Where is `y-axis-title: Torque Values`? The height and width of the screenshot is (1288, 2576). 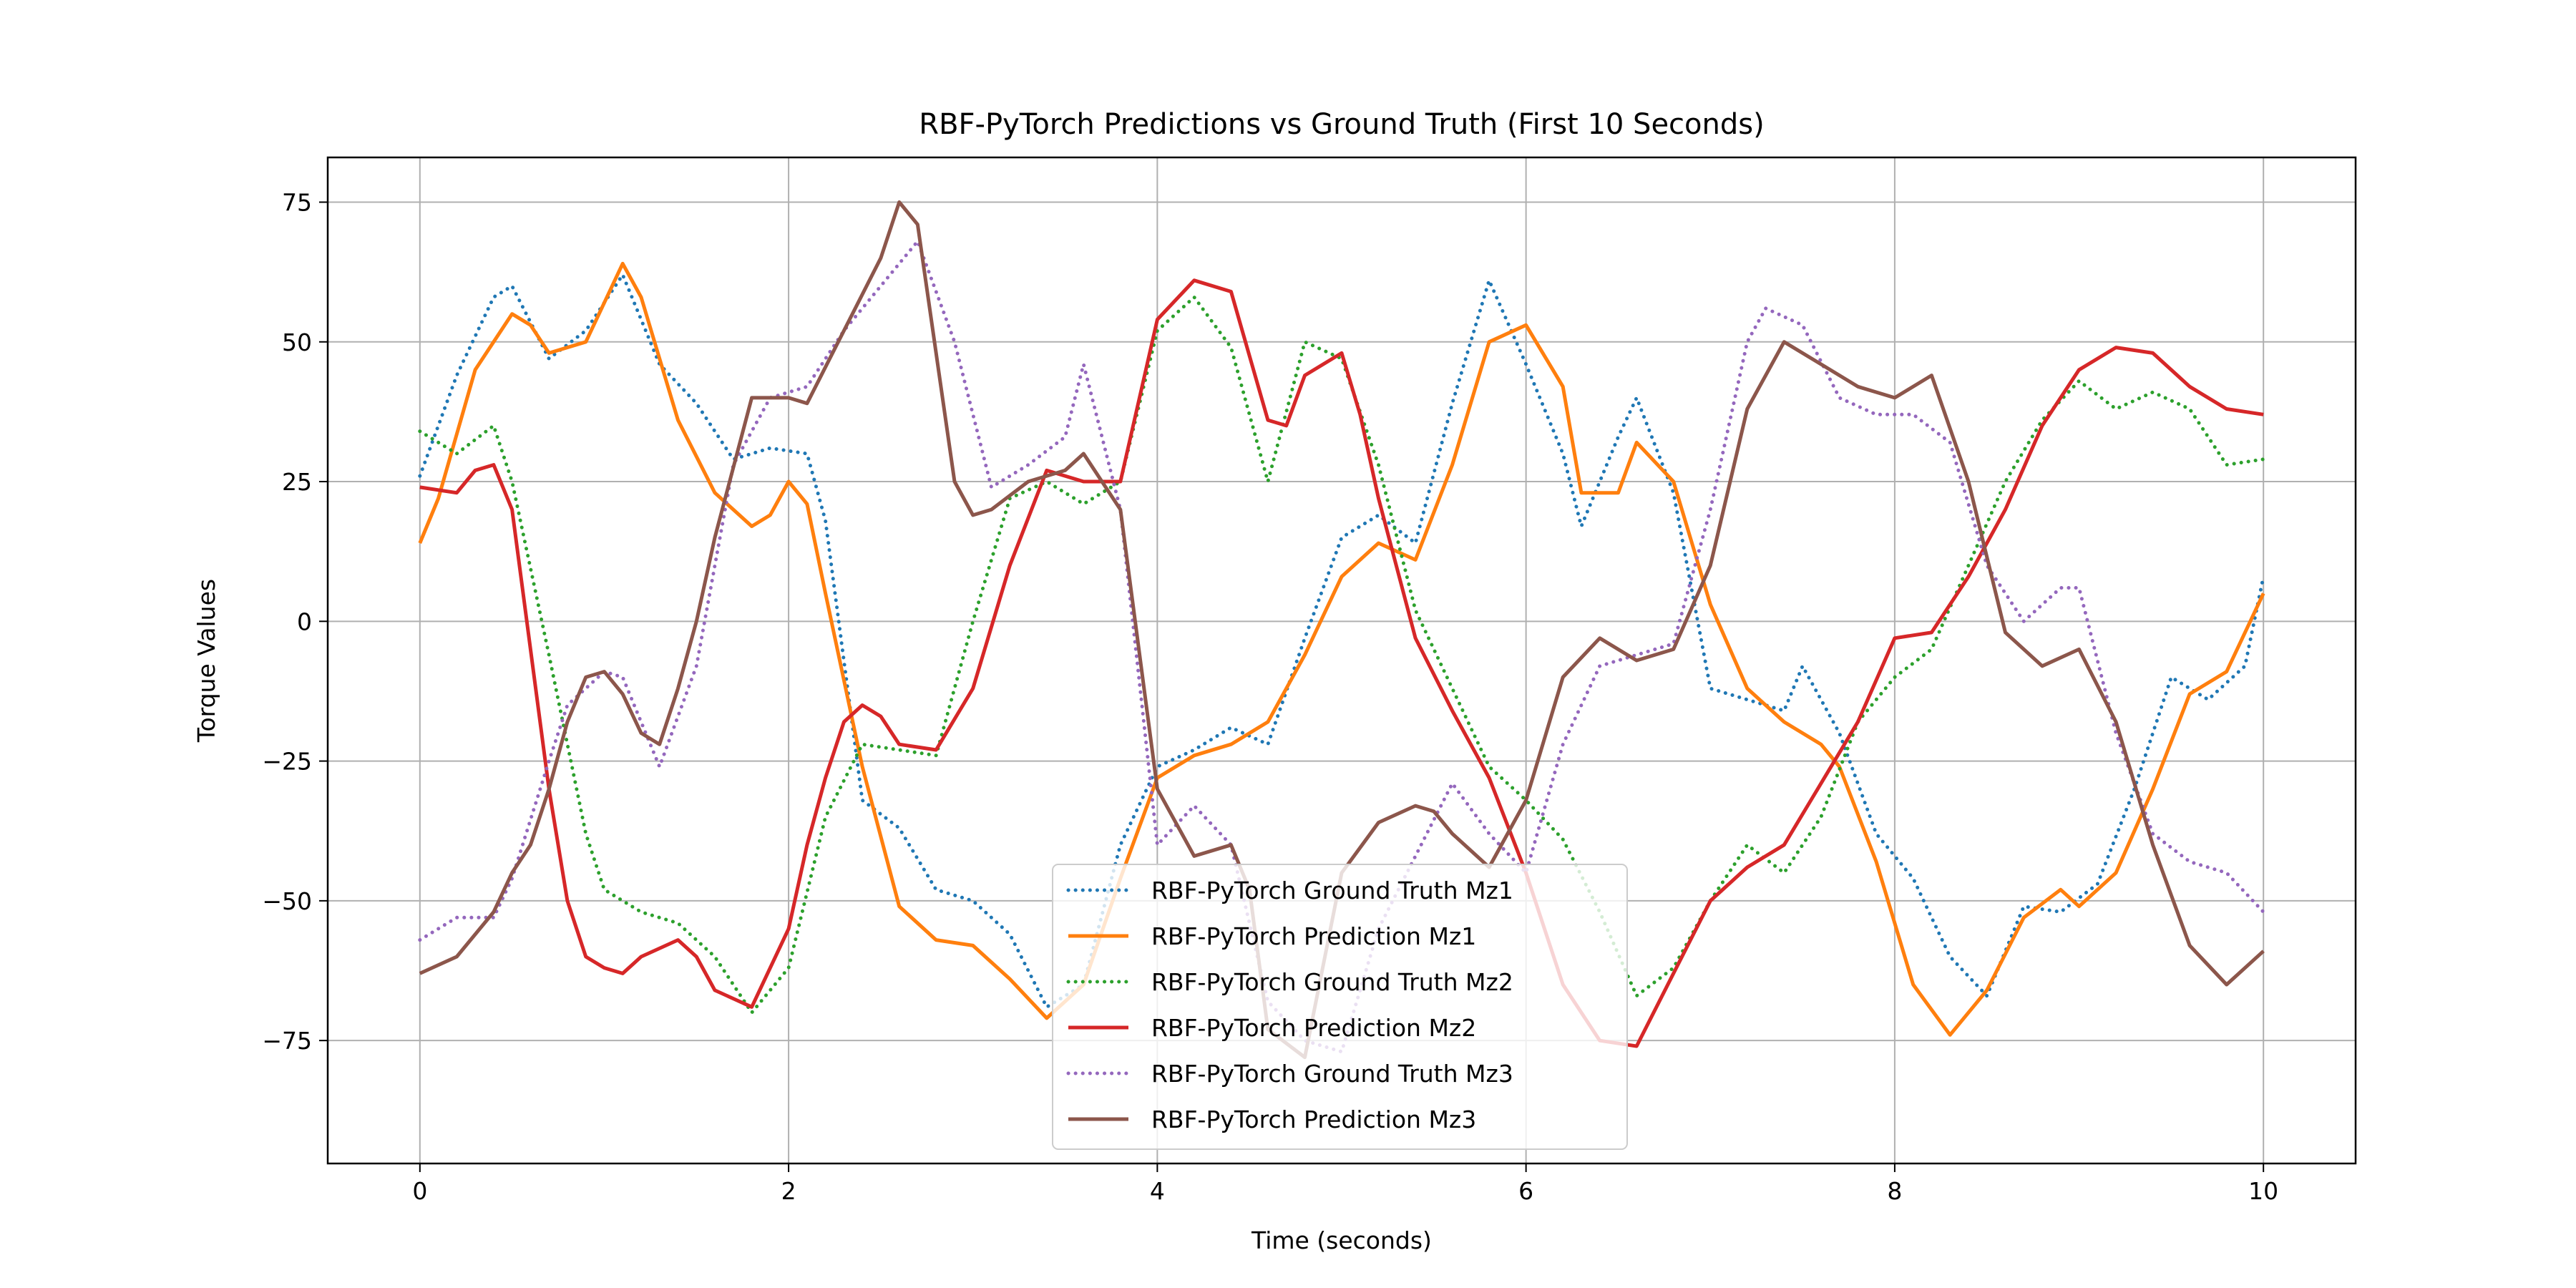
y-axis-title: Torque Values is located at coordinates (206, 661).